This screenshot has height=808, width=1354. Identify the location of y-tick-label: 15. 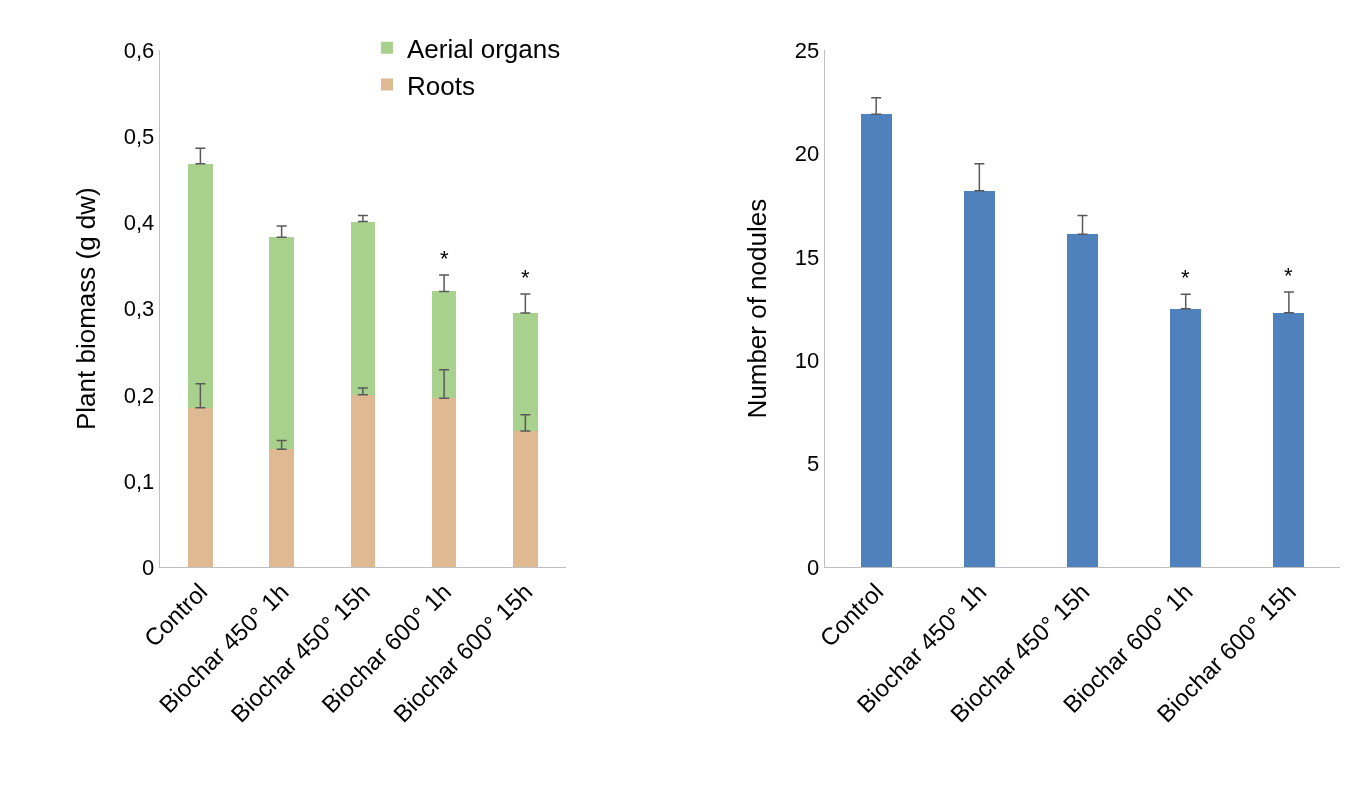
(807, 257).